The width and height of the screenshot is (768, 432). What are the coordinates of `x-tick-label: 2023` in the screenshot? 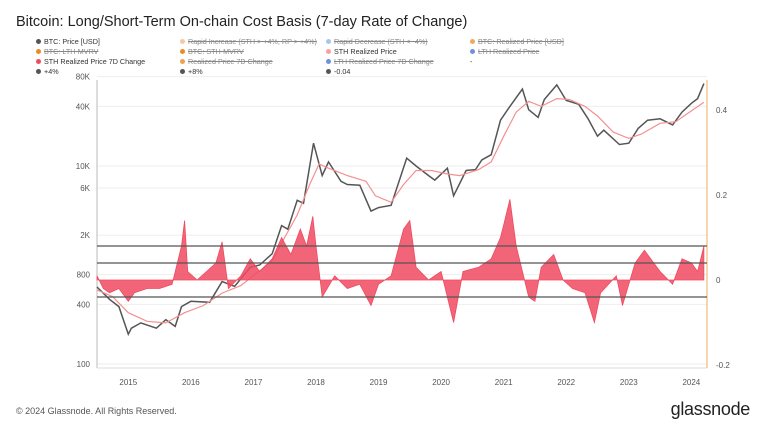 It's located at (629, 382).